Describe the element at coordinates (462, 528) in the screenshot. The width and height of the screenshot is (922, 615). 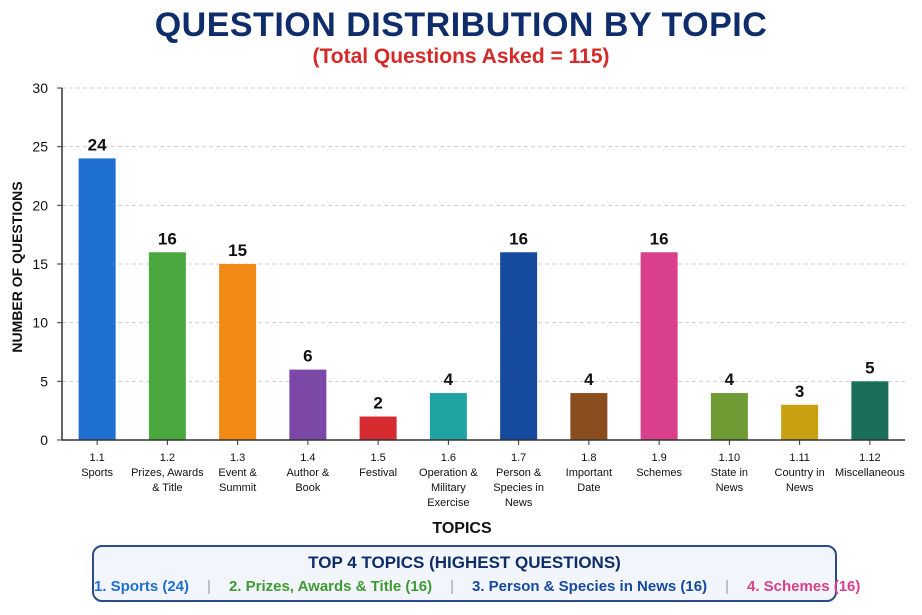
I see `x-axis-label: TOPICS` at that location.